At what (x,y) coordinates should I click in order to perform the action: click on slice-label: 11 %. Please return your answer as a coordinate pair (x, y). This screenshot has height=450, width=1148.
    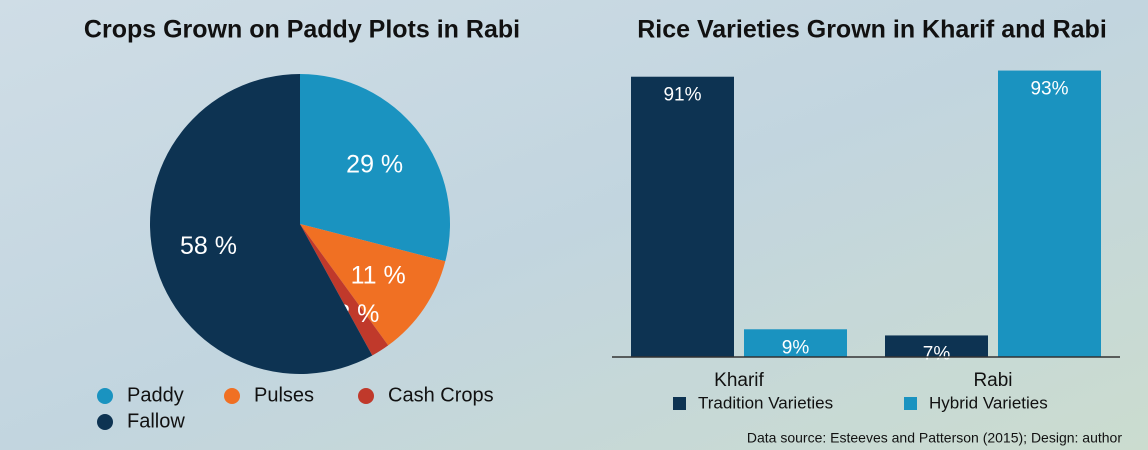
    Looking at the image, I should click on (378, 276).